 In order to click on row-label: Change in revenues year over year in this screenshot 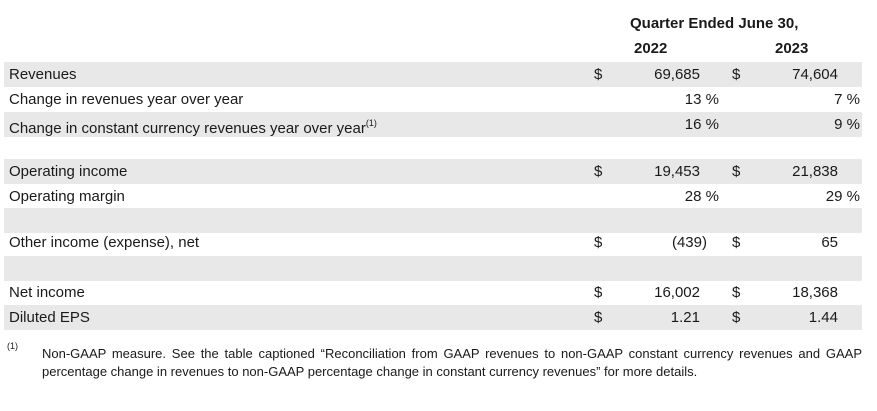, I will do `click(126, 99)`.